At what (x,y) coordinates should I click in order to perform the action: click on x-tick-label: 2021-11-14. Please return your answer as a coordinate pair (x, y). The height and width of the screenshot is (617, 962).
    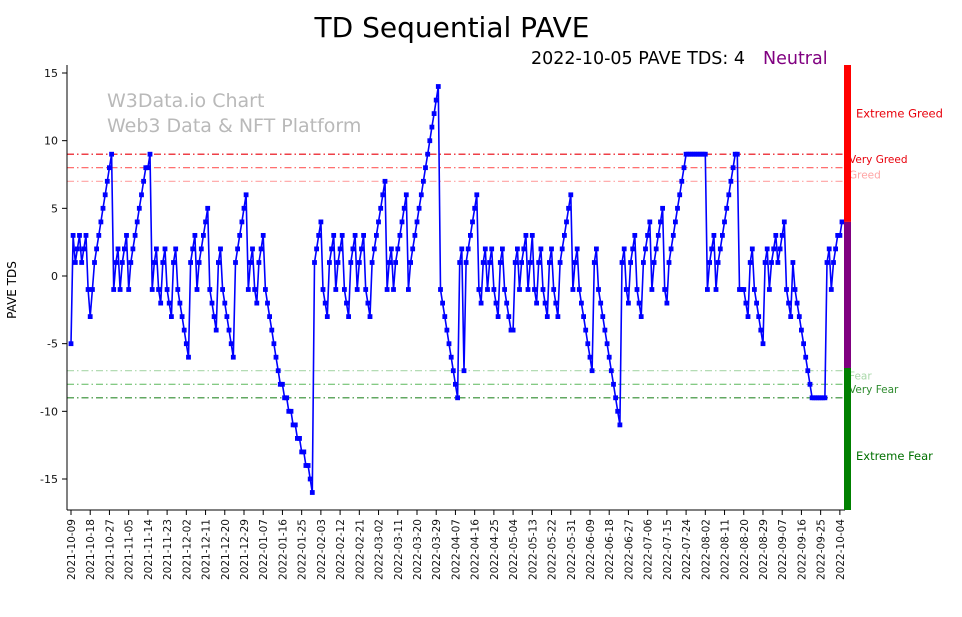
    Looking at the image, I should click on (149, 549).